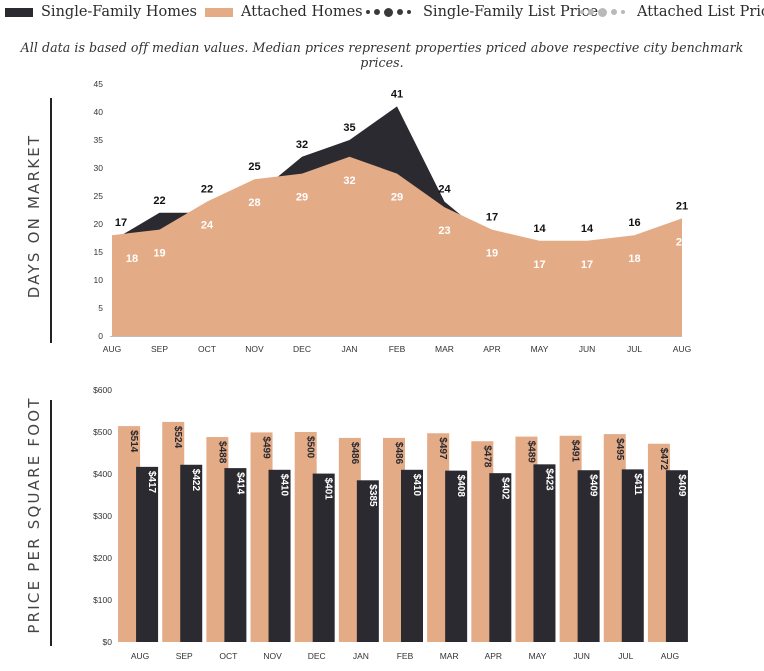 This screenshot has width=764, height=671. What do you see at coordinates (700, 12) in the screenshot?
I see `legend-label-attached-list-price: Attached List Price` at bounding box center [700, 12].